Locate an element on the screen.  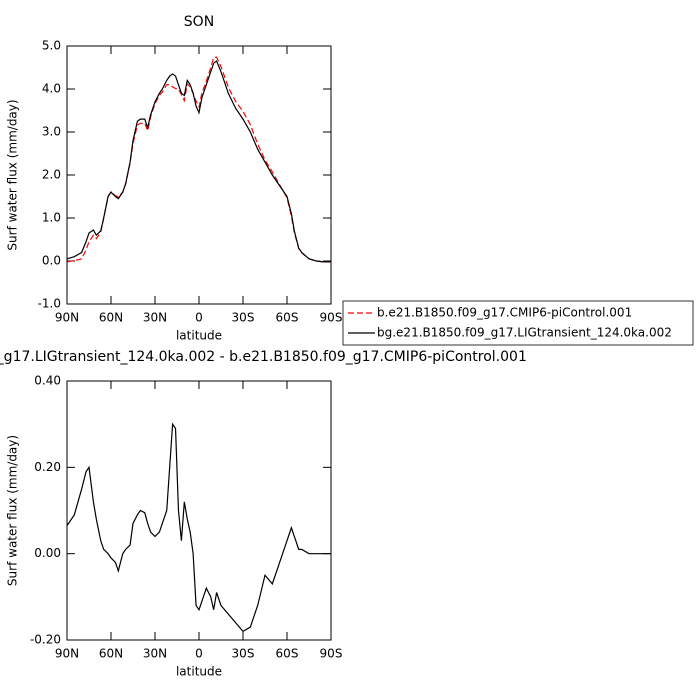
legend-box is located at coordinates (518, 323).